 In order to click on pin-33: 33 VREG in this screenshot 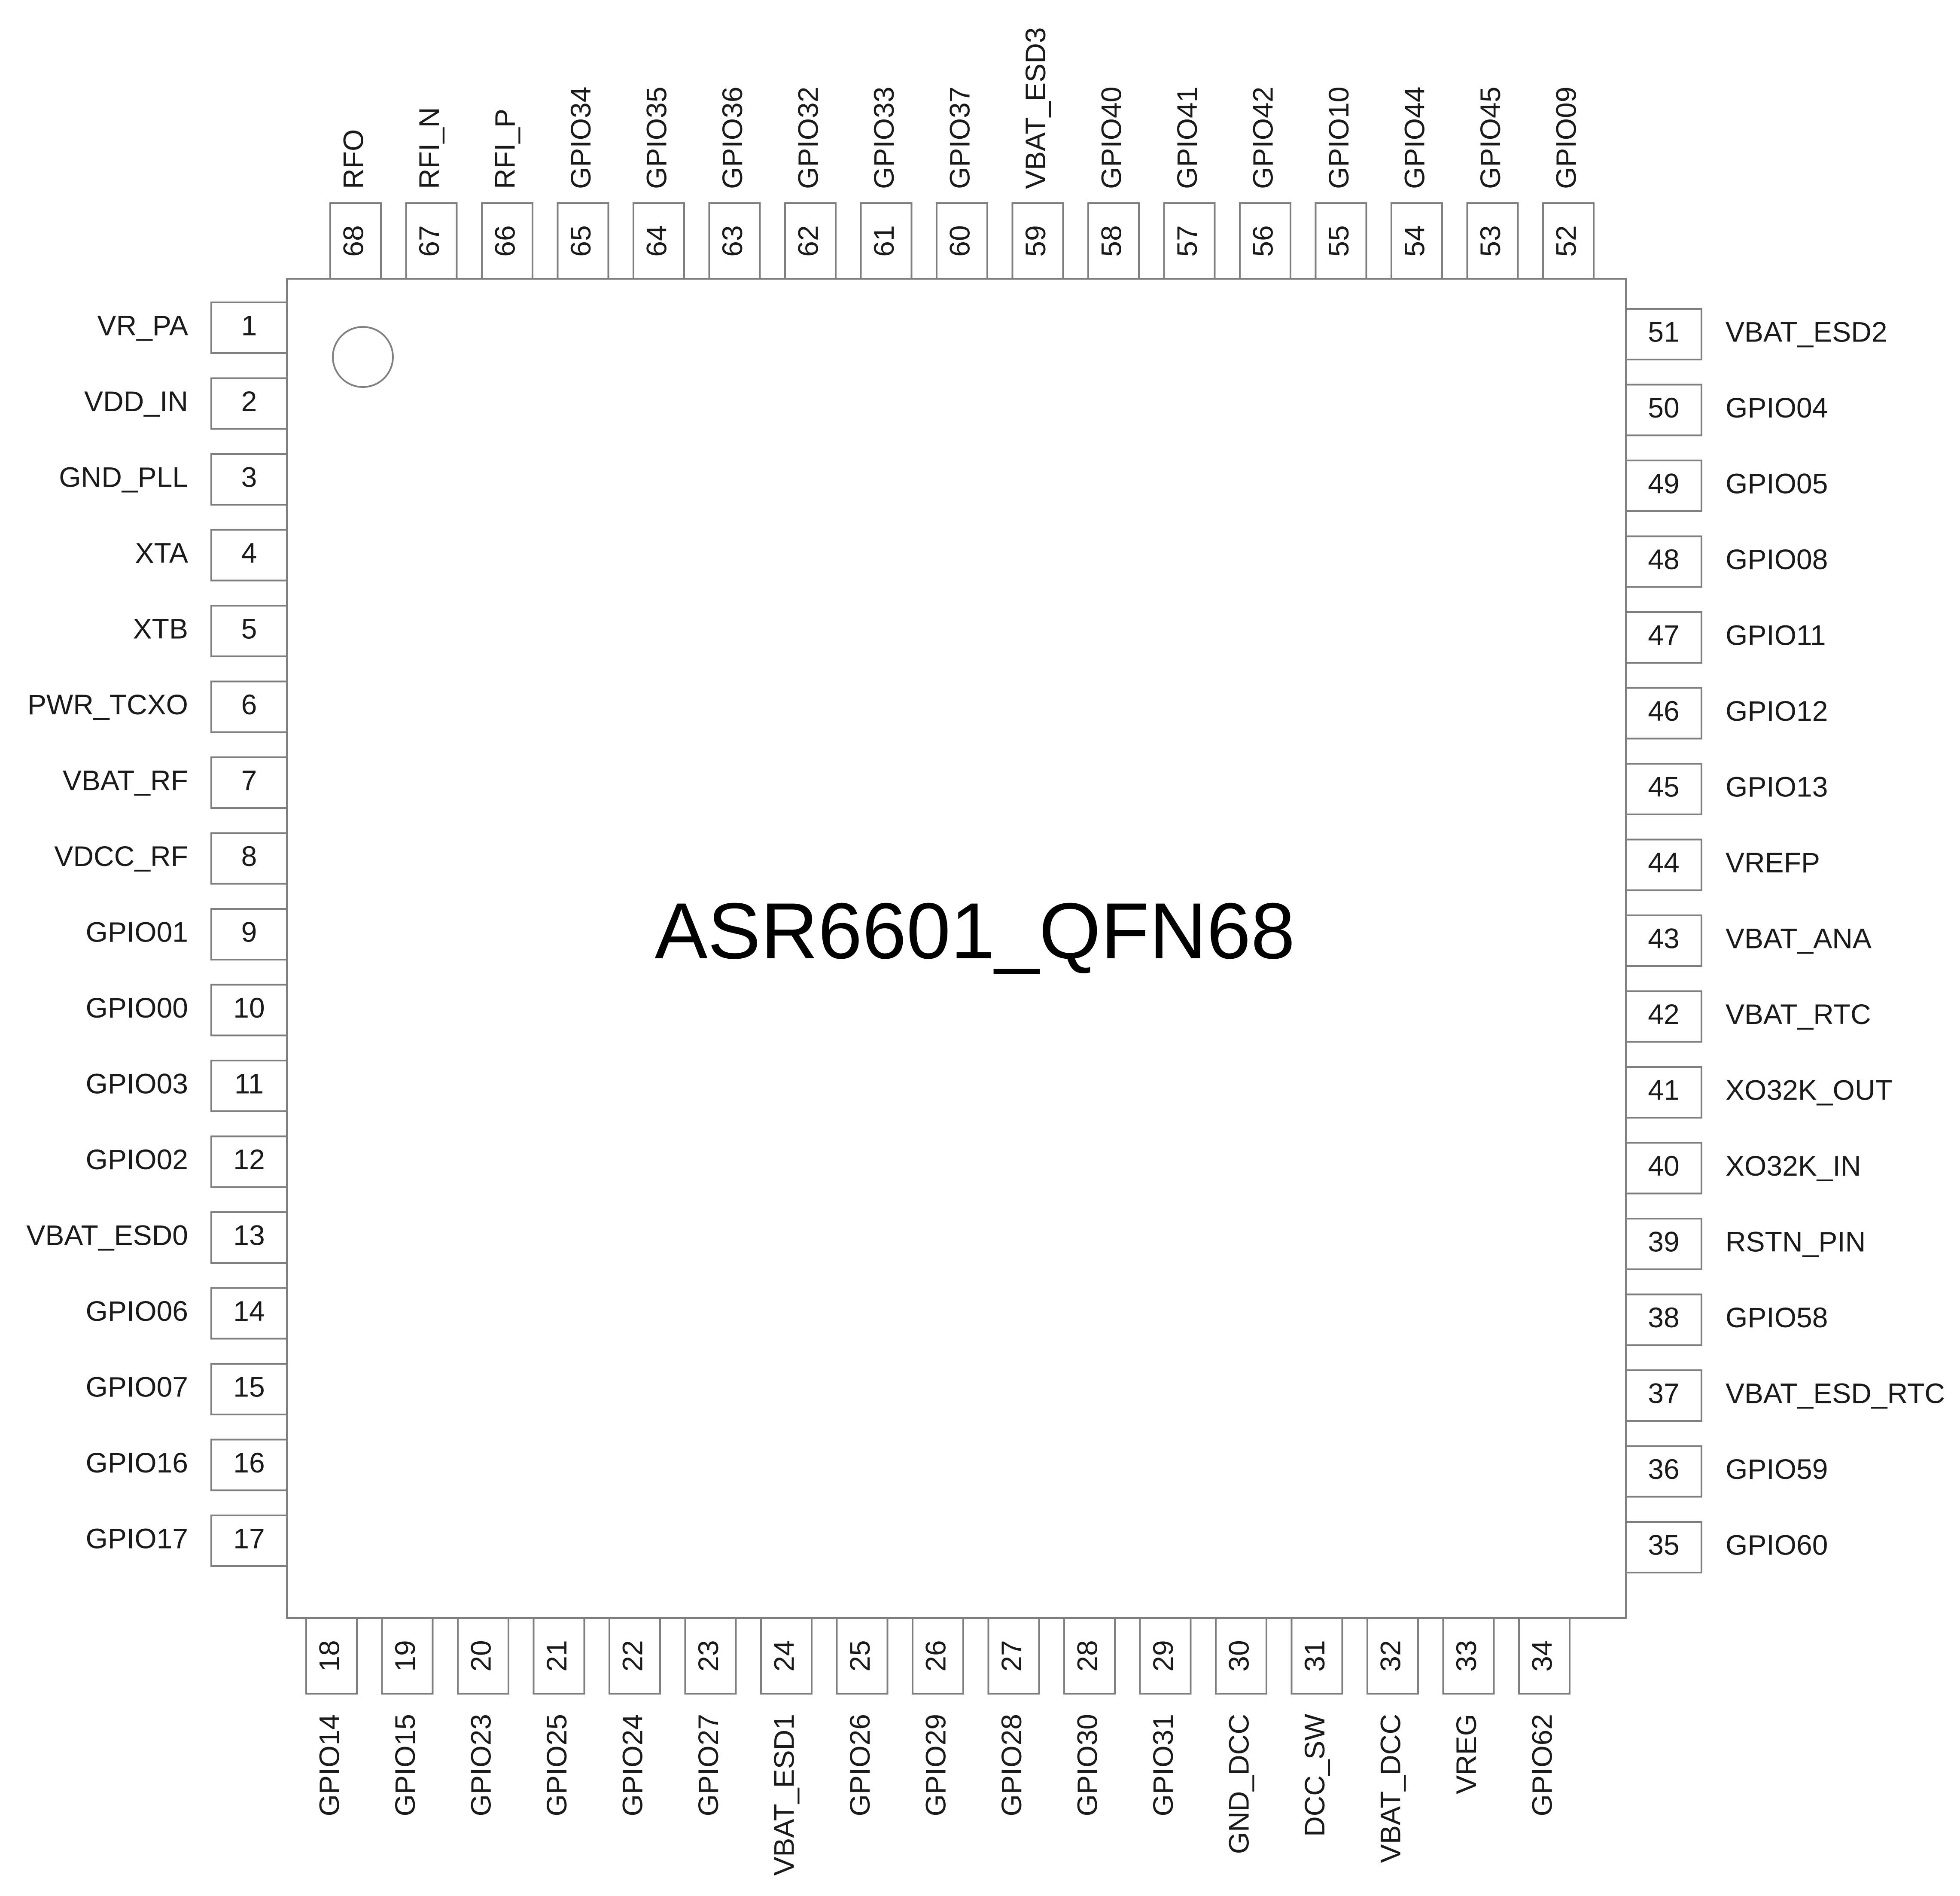, I will do `click(1469, 1705)`.